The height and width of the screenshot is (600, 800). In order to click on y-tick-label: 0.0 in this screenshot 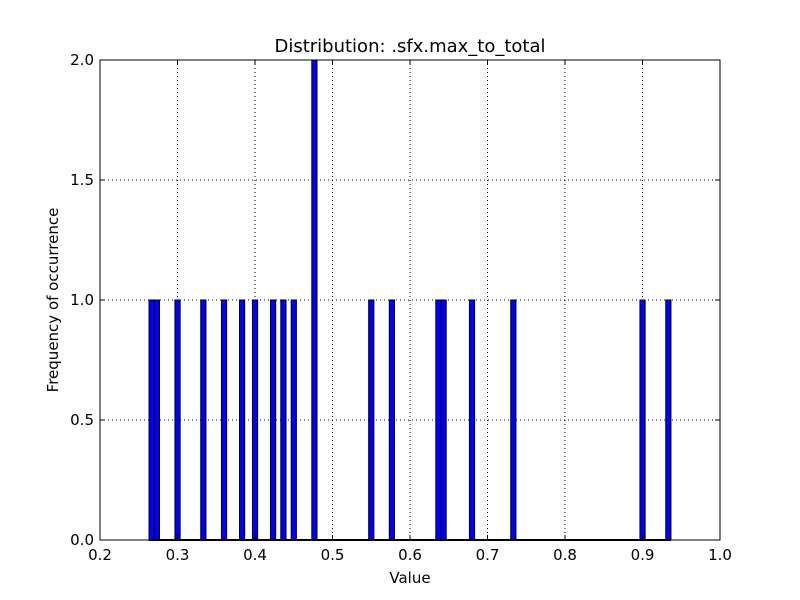, I will do `click(82, 540)`.